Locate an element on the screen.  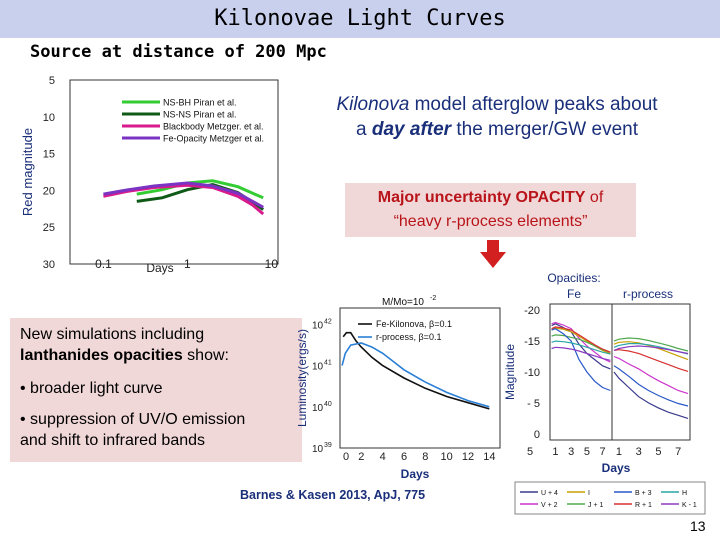
legend-label: I is located at coordinates (589, 493).